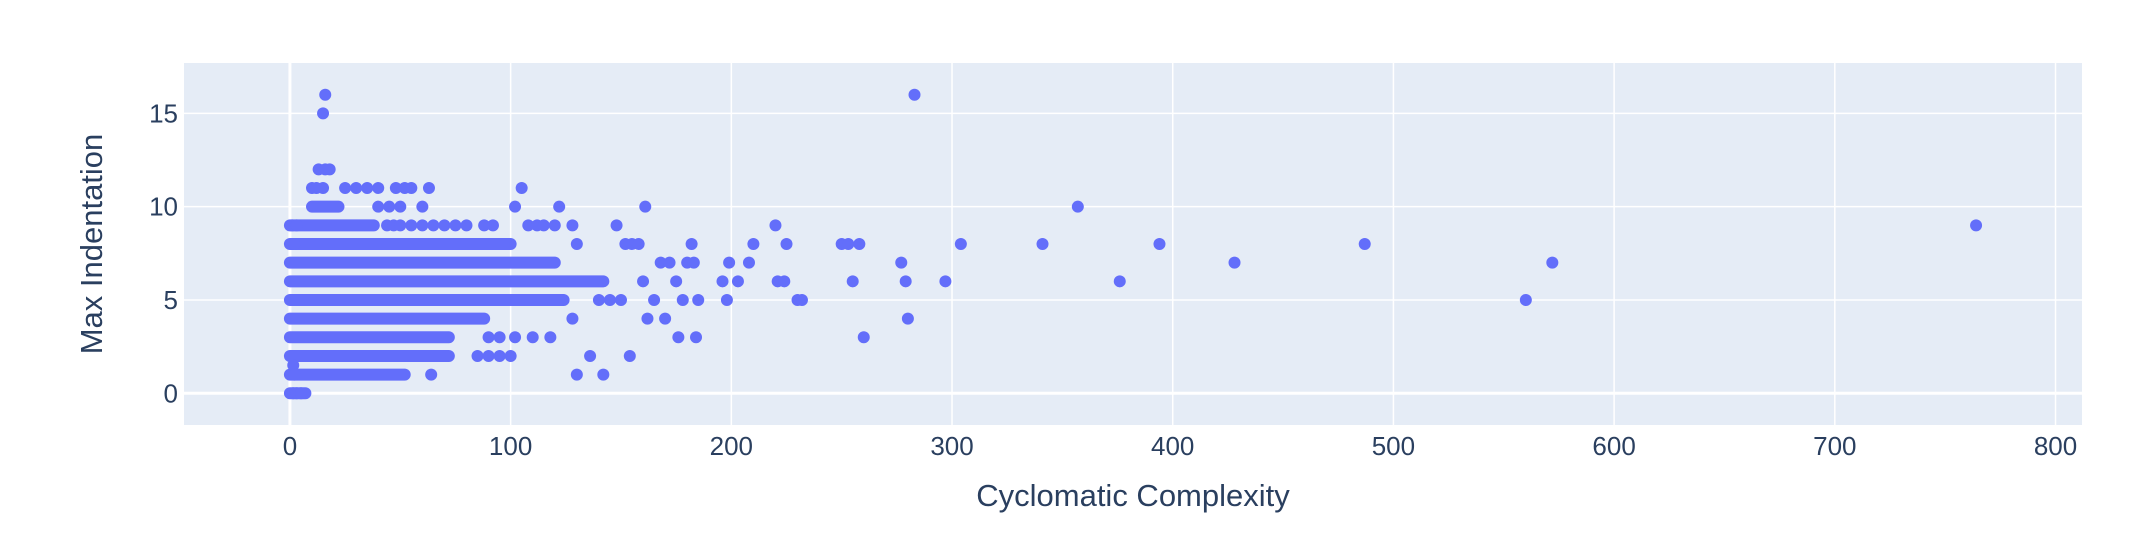 This screenshot has width=2142, height=534. I want to click on x-tick-label: 100, so click(510, 446).